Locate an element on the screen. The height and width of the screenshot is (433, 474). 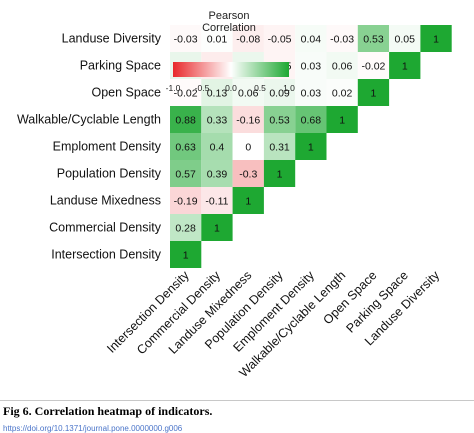
legend-title-line1: Pearson is located at coordinates (229, 16).